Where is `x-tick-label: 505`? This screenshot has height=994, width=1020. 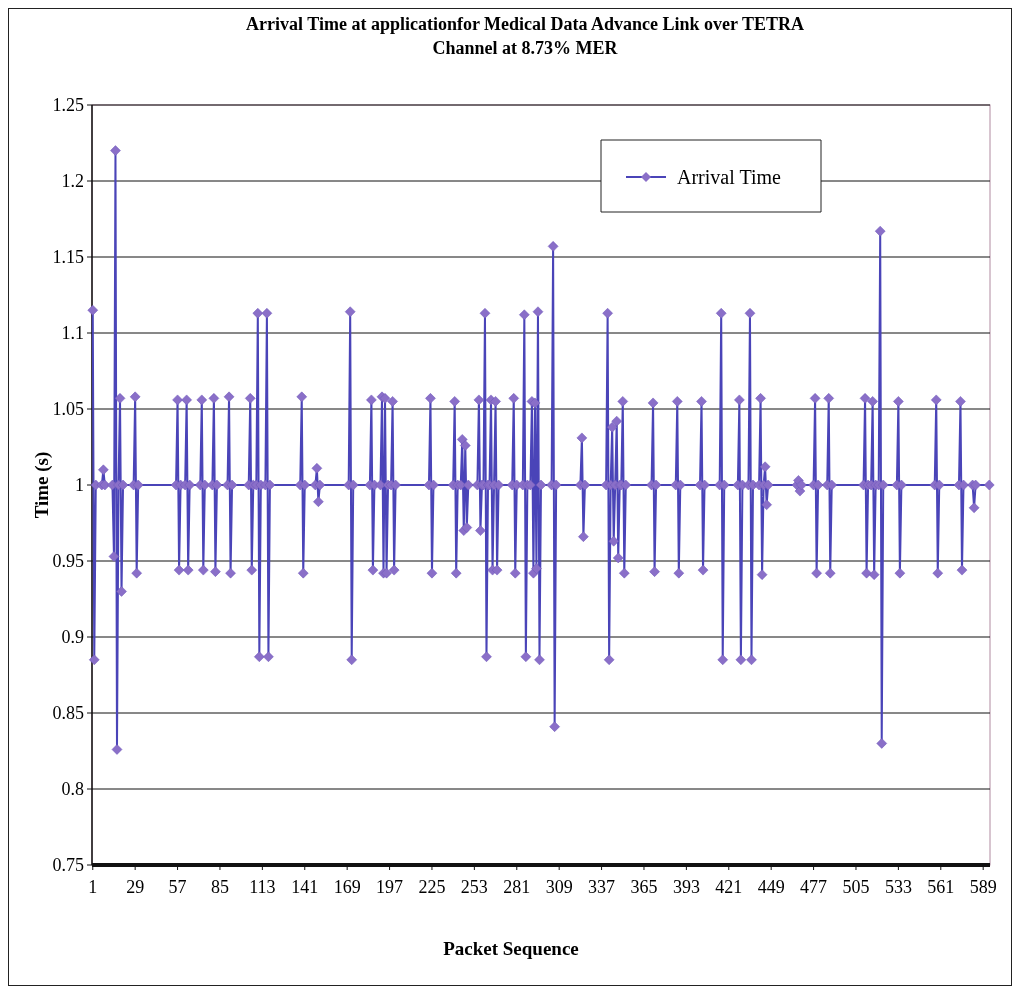 x-tick-label: 505 is located at coordinates (856, 887).